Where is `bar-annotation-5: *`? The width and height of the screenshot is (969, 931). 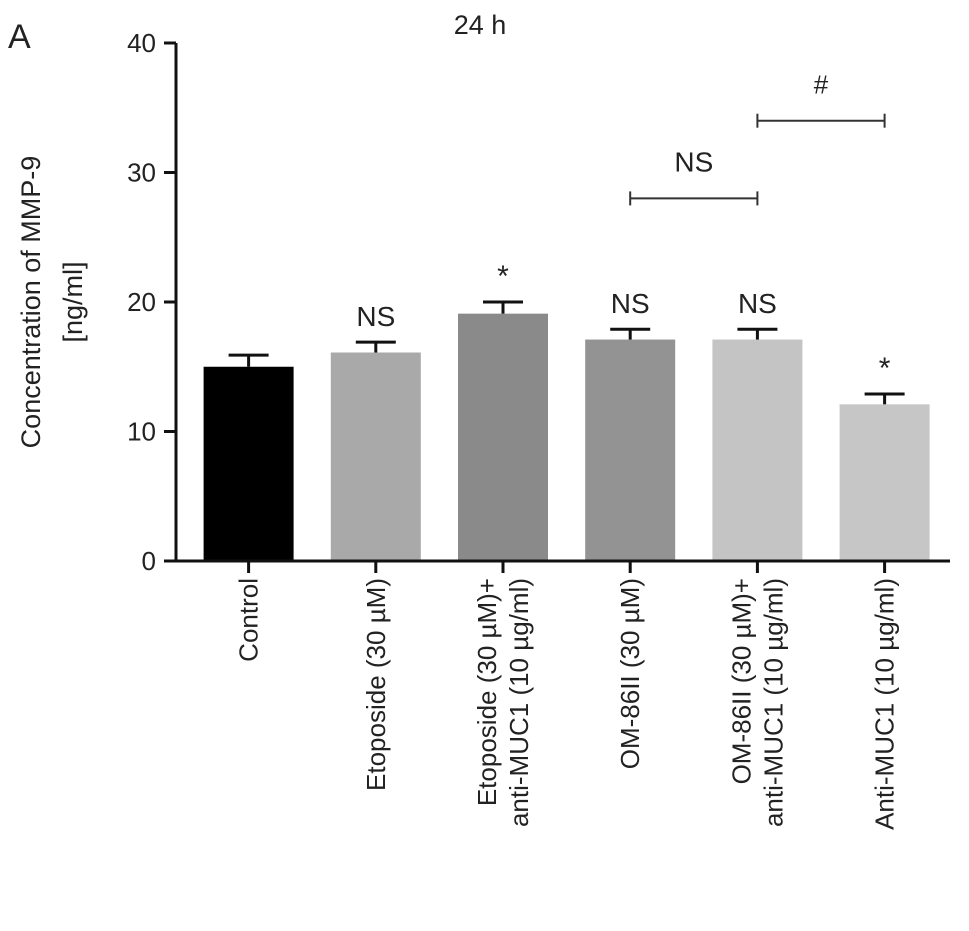
bar-annotation-5: * is located at coordinates (885, 368).